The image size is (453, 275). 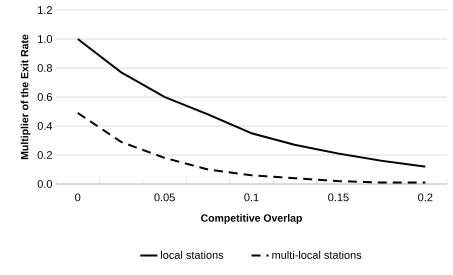 I want to click on y-axis-title: Multiplier of the Exit Rate, so click(x=25, y=97).